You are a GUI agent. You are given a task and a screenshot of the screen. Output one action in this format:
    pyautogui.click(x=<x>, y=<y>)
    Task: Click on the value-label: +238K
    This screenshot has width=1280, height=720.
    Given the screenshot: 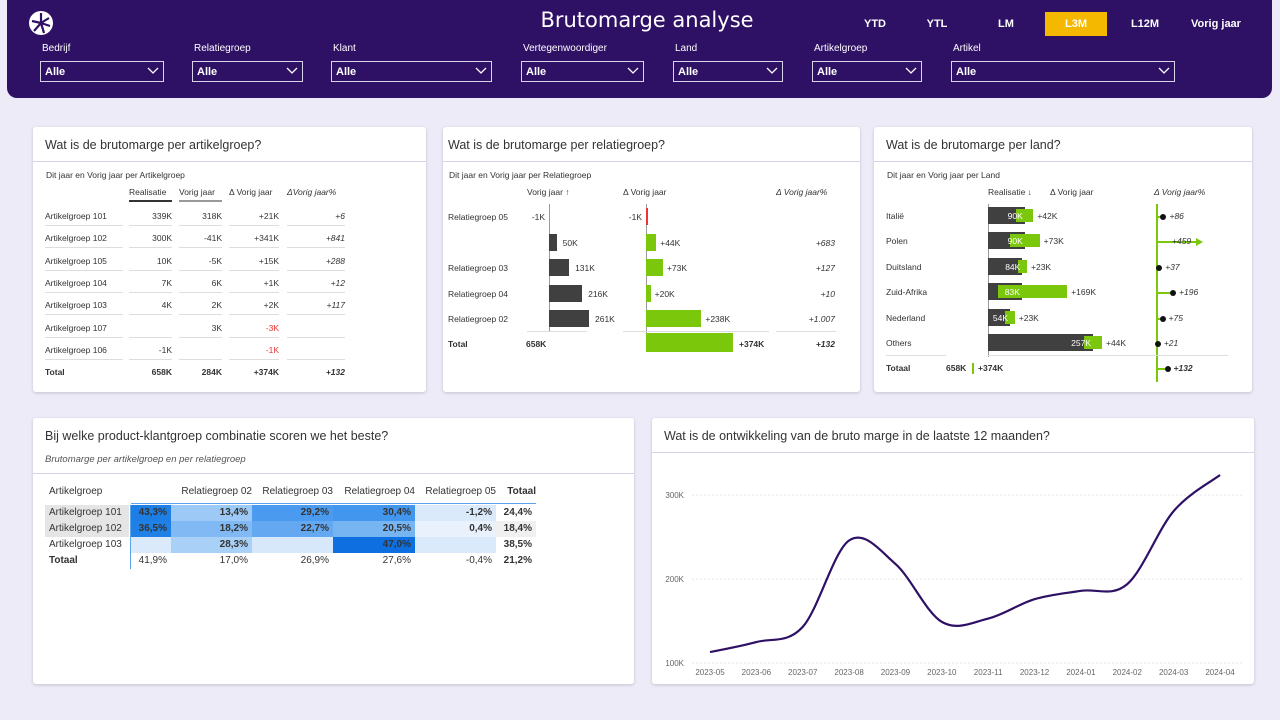 What is the action you would take?
    pyautogui.click(x=718, y=319)
    